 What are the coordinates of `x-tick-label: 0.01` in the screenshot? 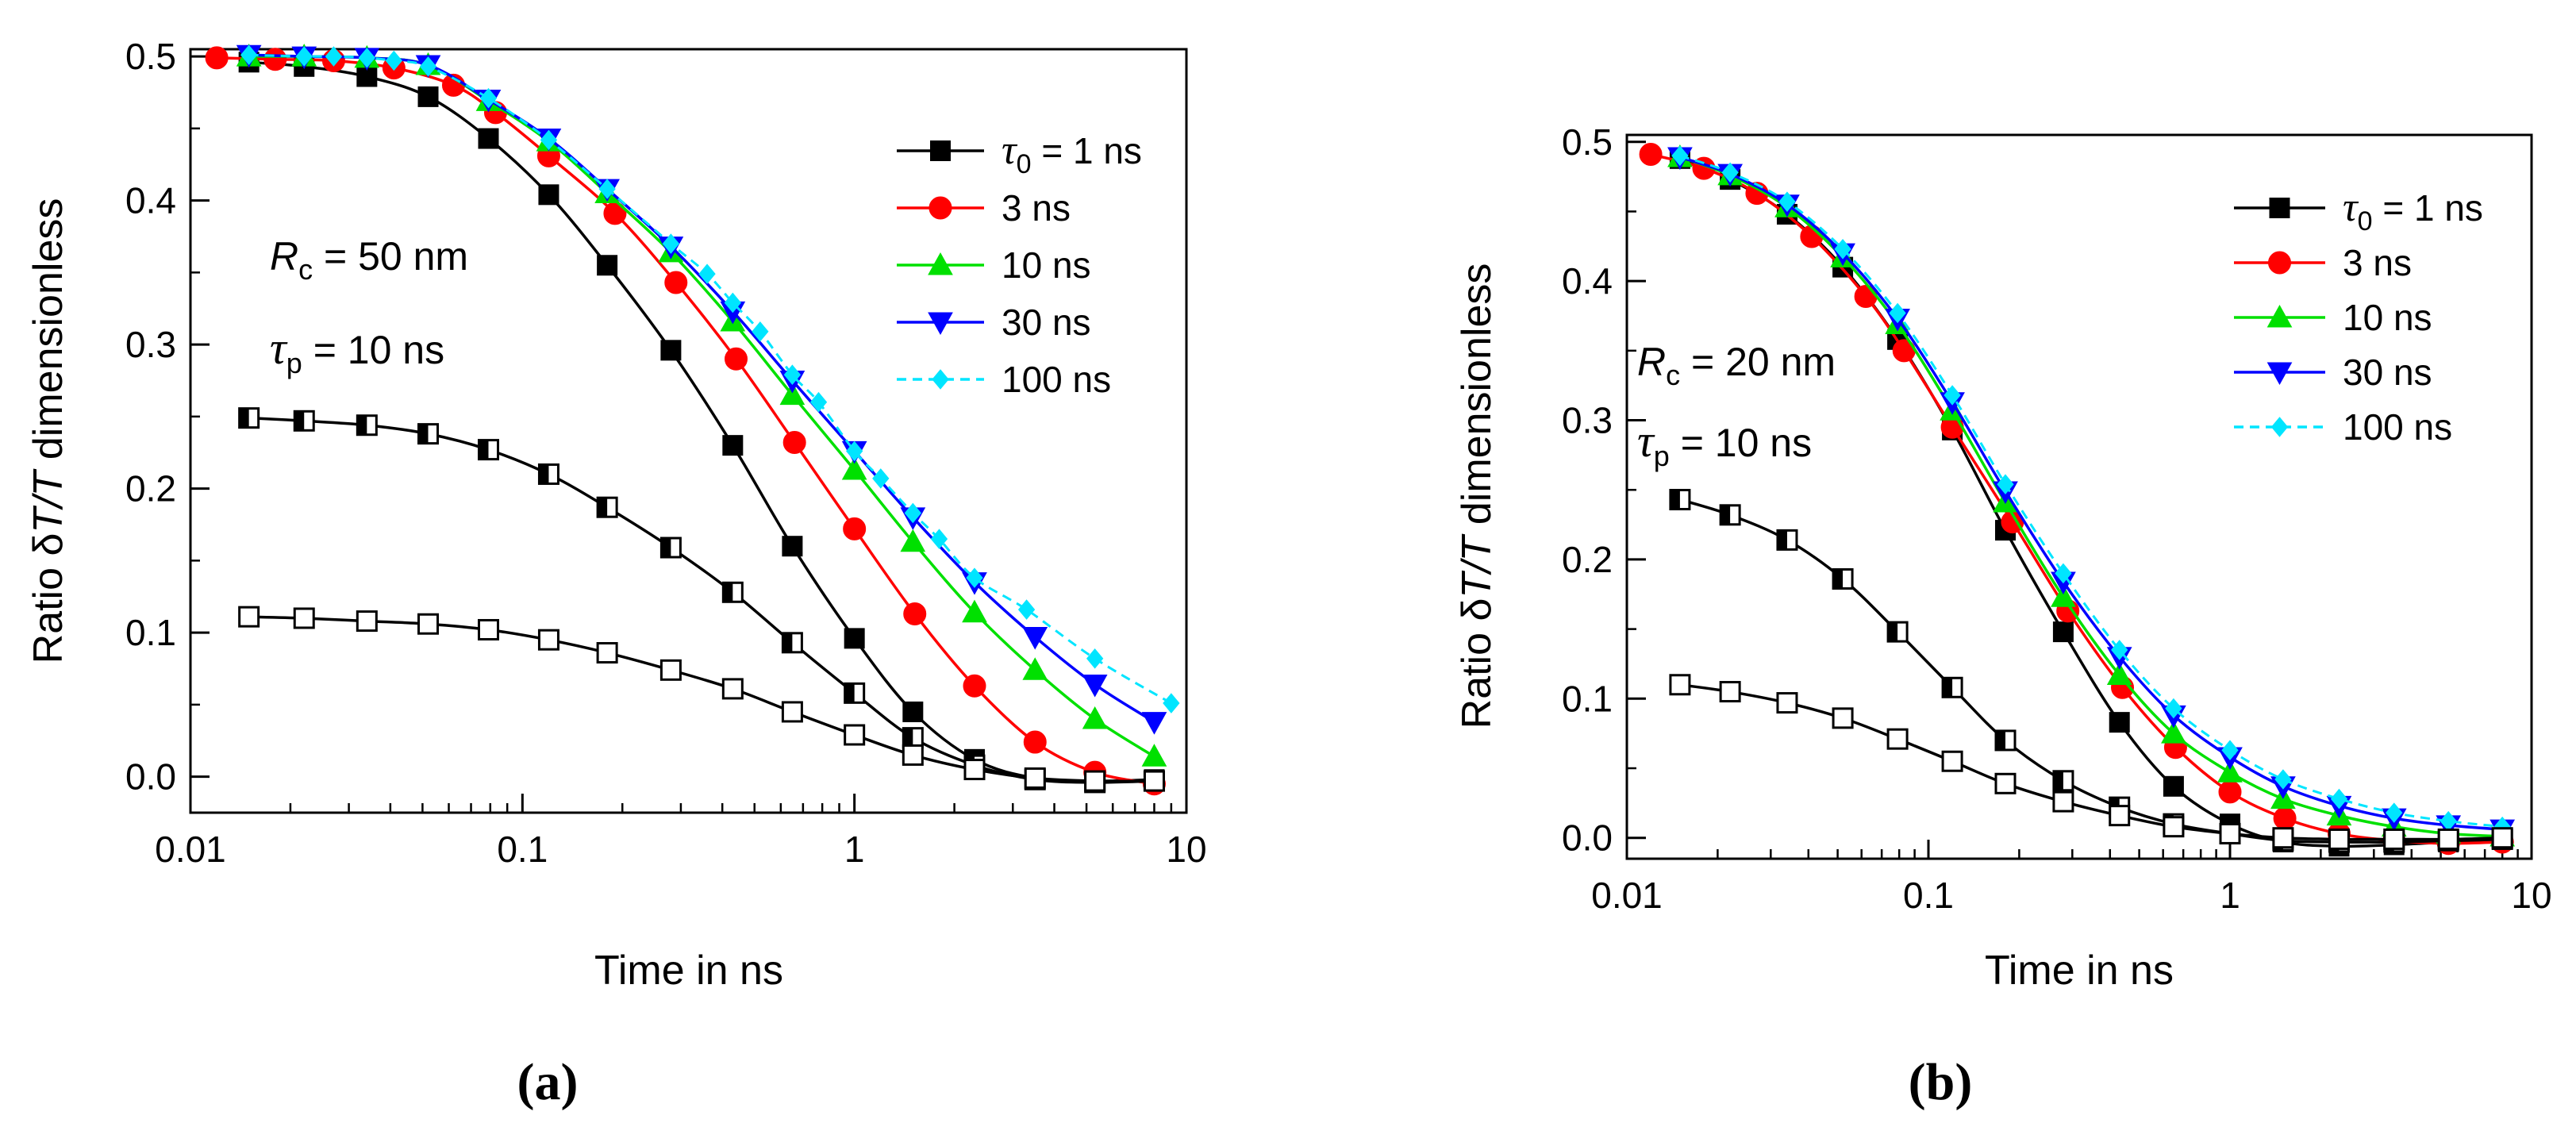 It's located at (1627, 895).